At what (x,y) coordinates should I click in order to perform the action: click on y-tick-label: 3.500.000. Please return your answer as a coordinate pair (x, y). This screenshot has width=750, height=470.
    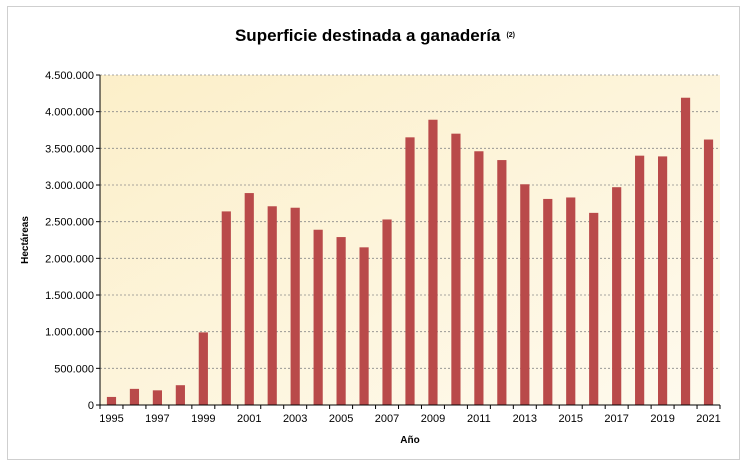
    Looking at the image, I should click on (69, 149).